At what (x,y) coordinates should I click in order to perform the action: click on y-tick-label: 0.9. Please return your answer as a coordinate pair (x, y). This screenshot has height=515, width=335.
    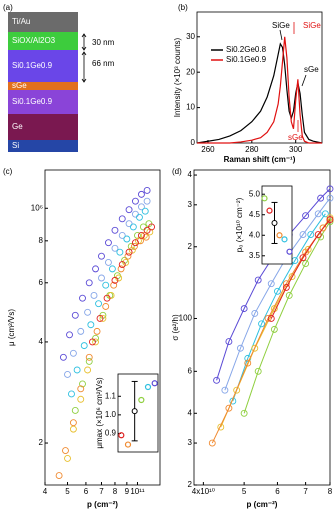
    Looking at the image, I should click on (111, 433).